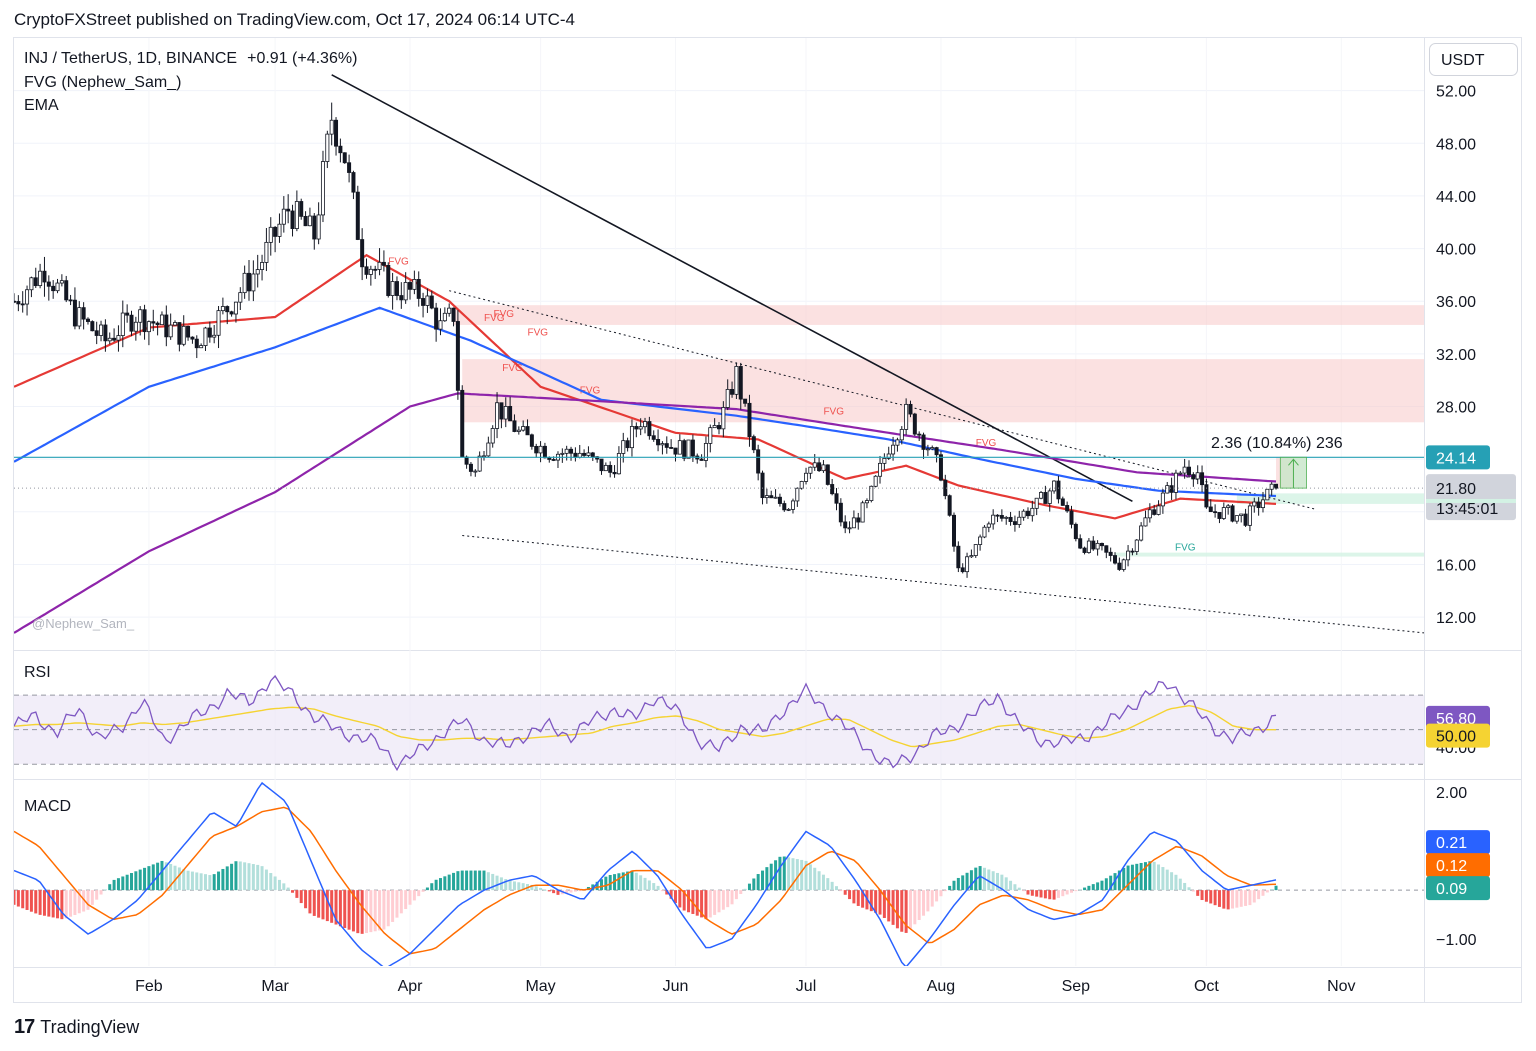 This screenshot has height=1051, width=1536. I want to click on tradingview-footer: 17 TradingView, so click(76, 1027).